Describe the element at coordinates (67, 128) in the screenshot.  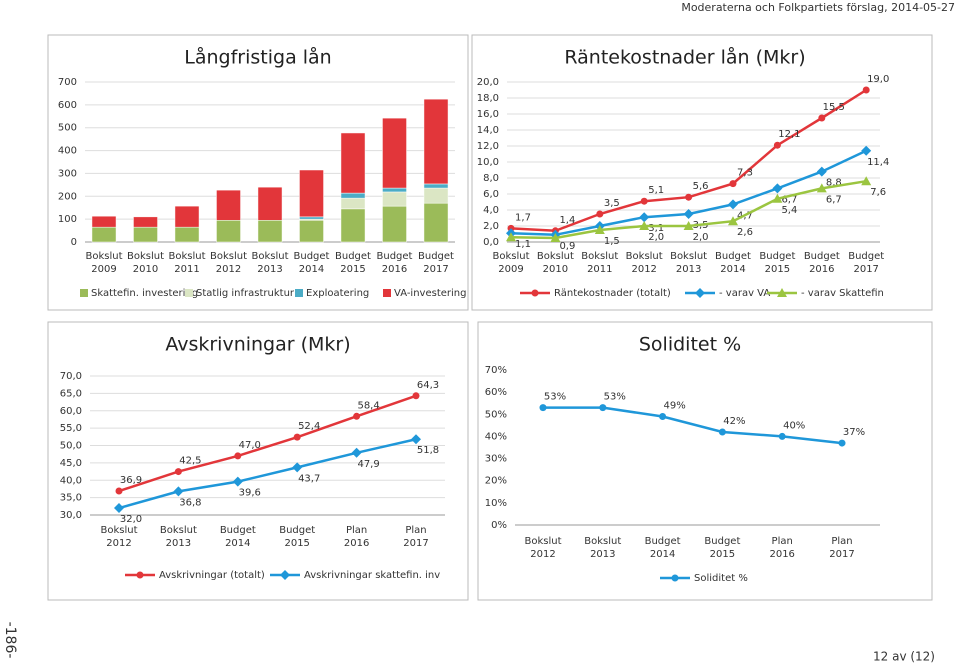
I see `y-tick-label: 500` at that location.